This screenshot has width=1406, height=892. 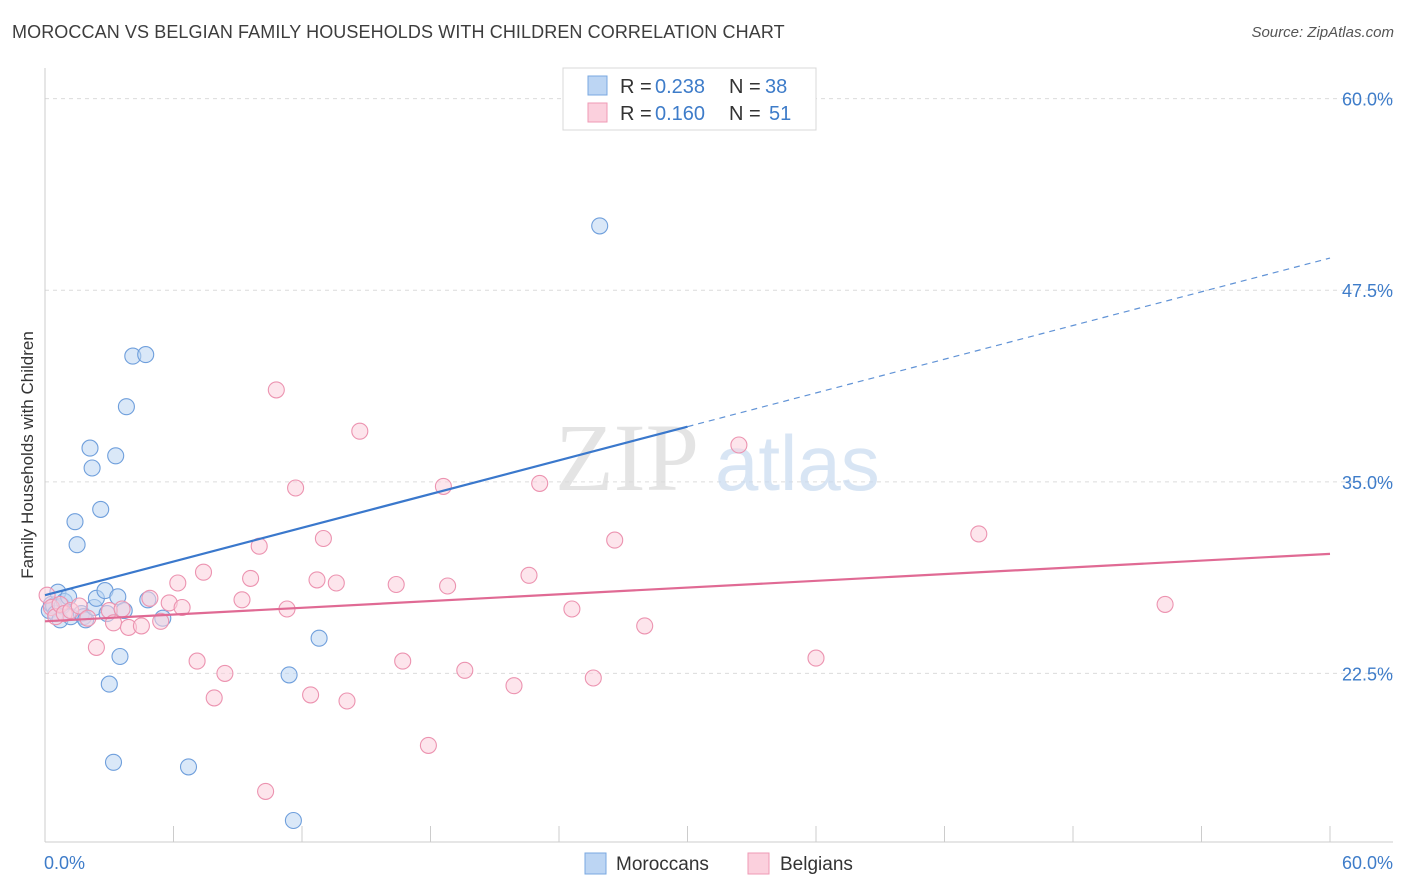 What do you see at coordinates (27, 455) in the screenshot?
I see `y-axis-label: Family Households with Children` at bounding box center [27, 455].